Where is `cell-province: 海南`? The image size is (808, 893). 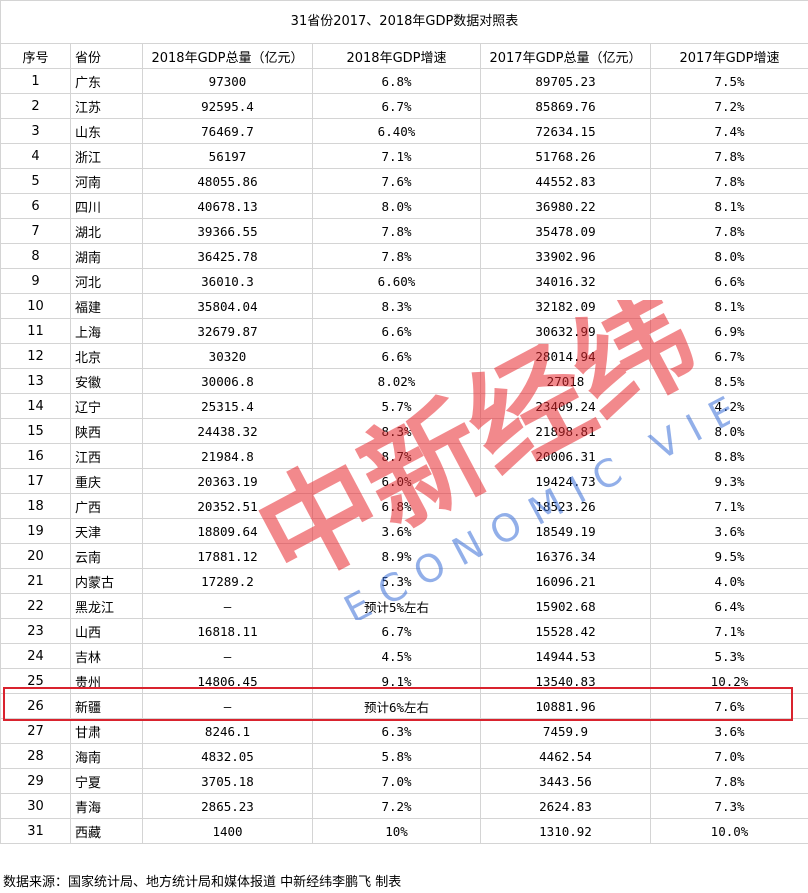 cell-province: 海南 is located at coordinates (106, 756).